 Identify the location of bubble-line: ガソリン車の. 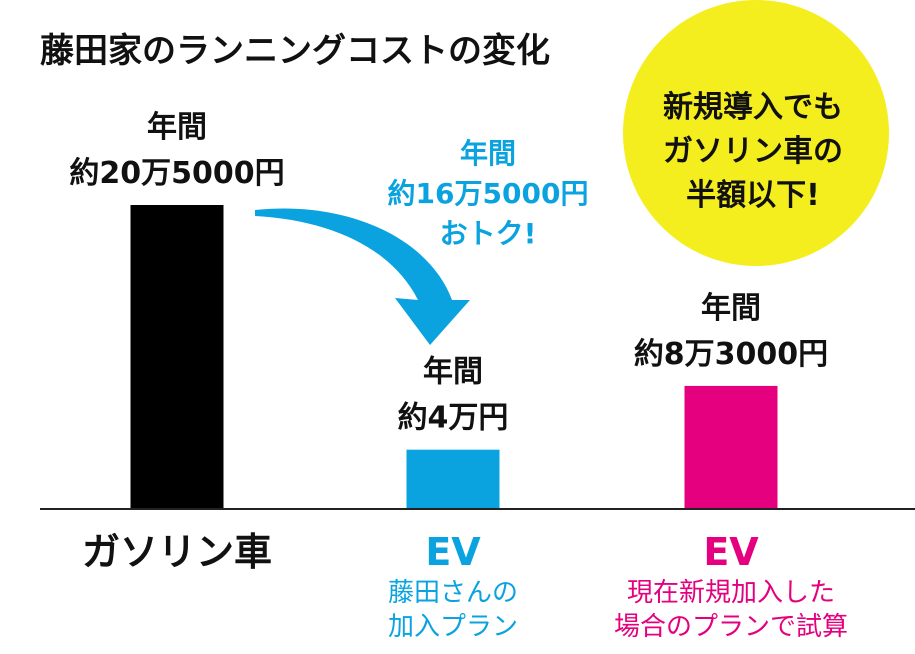
(753, 151).